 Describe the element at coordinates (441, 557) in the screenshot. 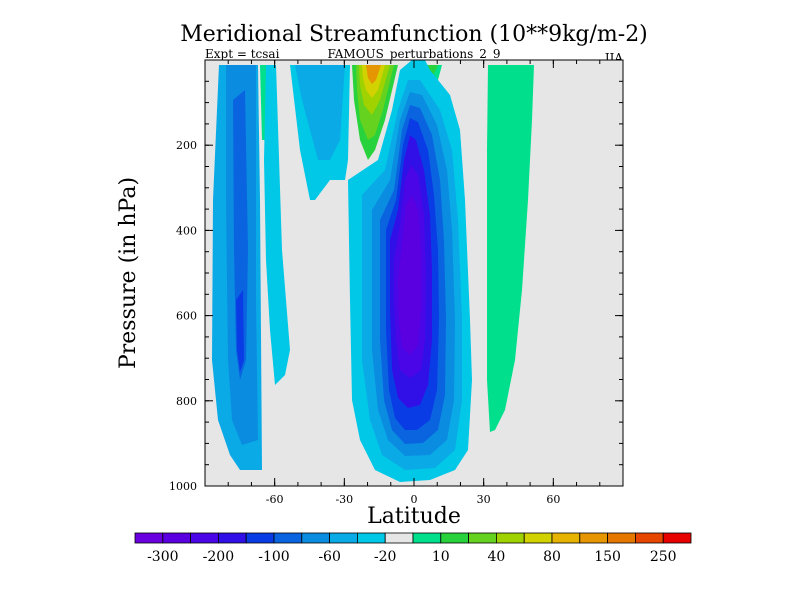

I see `colorbar-label: 10` at that location.